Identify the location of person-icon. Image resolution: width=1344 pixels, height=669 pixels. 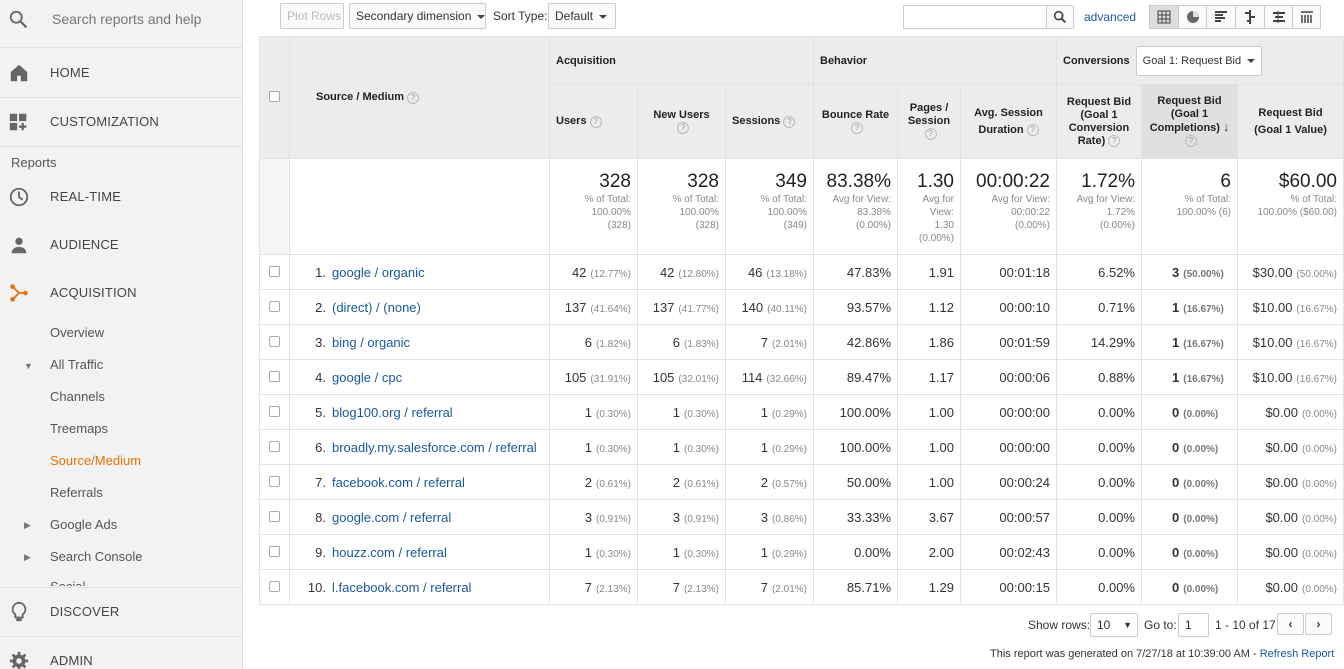
(19, 245).